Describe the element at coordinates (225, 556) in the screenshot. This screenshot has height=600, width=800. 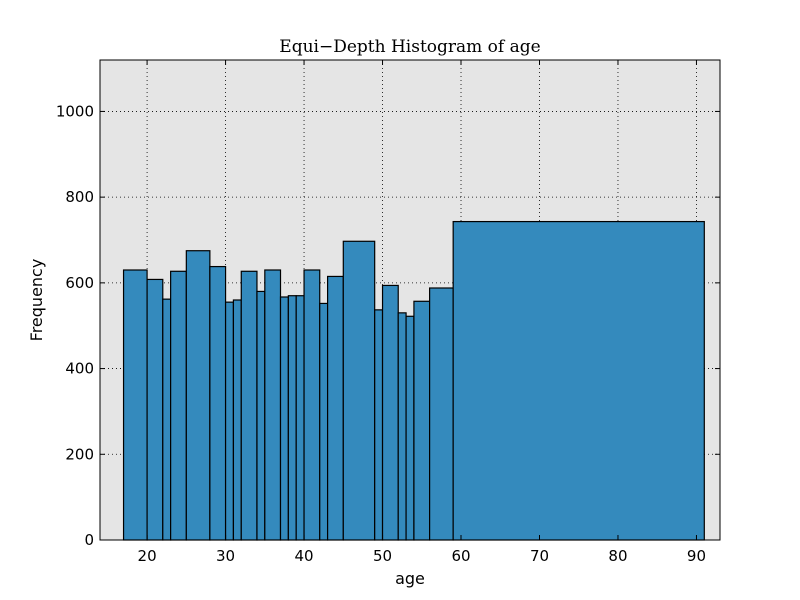
I see `x-tick-label: 30` at that location.